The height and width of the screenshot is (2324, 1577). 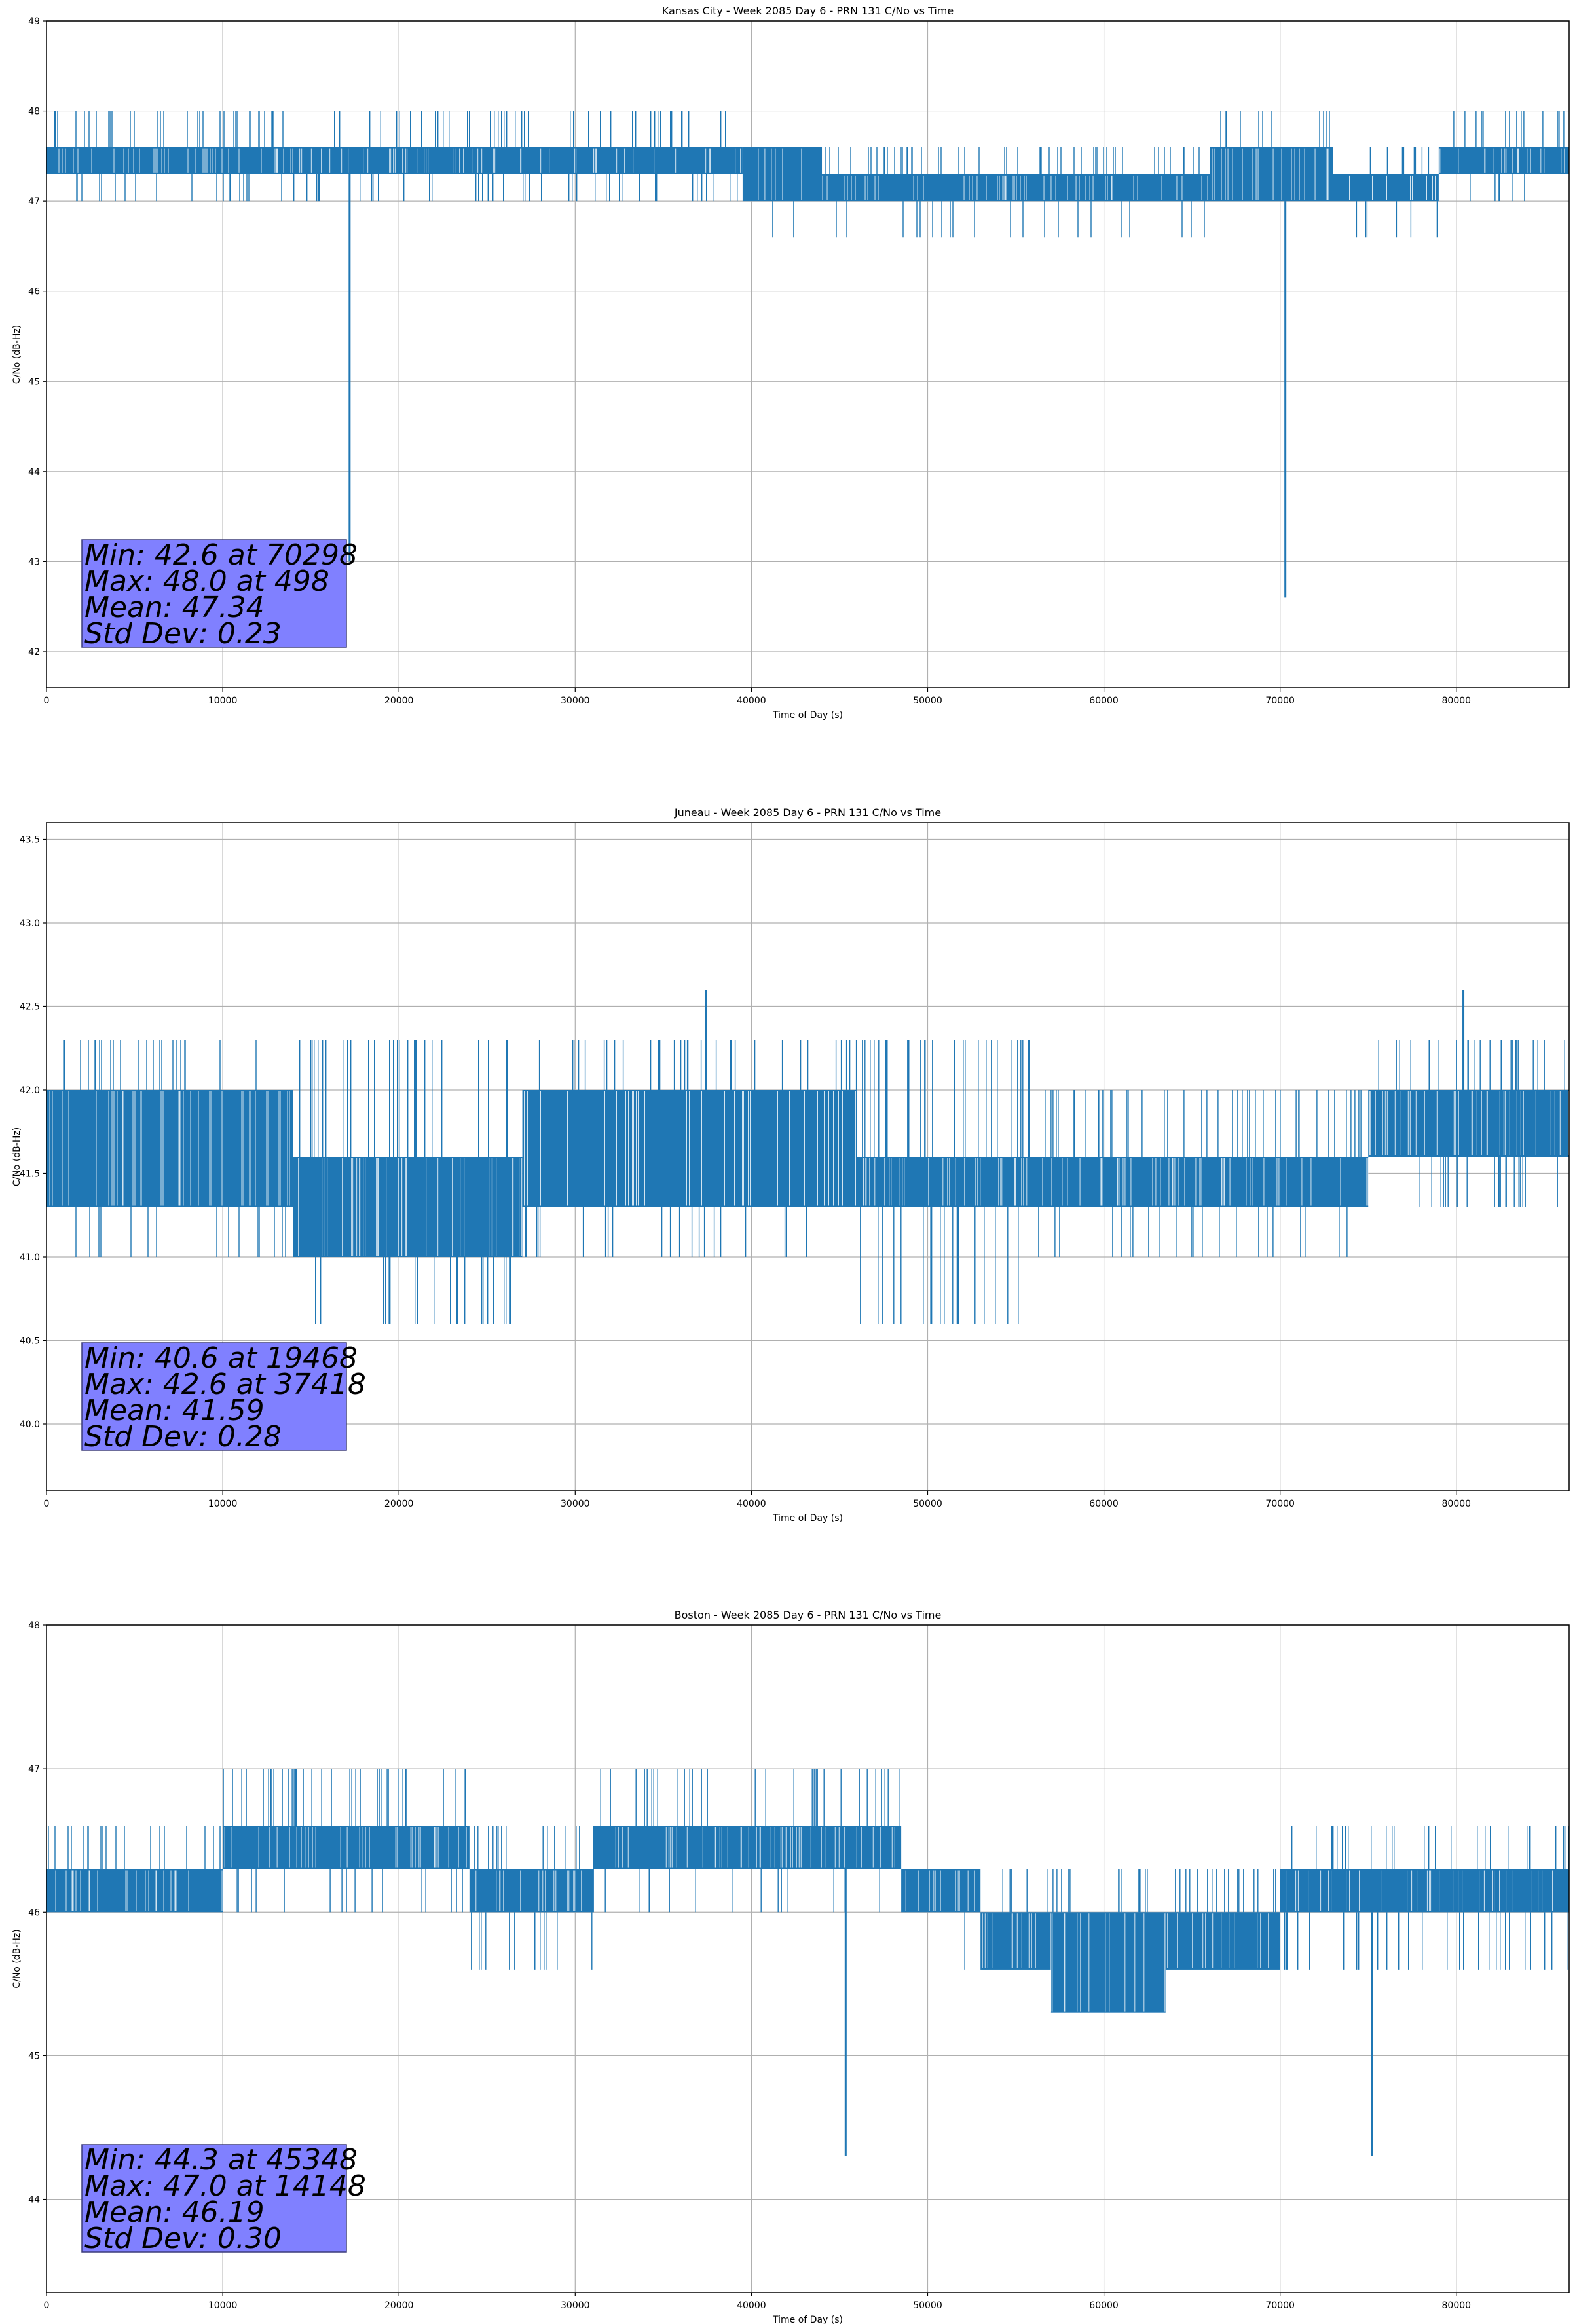 What do you see at coordinates (174, 2212) in the screenshot?
I see `stats-line: Mean: 46.19` at bounding box center [174, 2212].